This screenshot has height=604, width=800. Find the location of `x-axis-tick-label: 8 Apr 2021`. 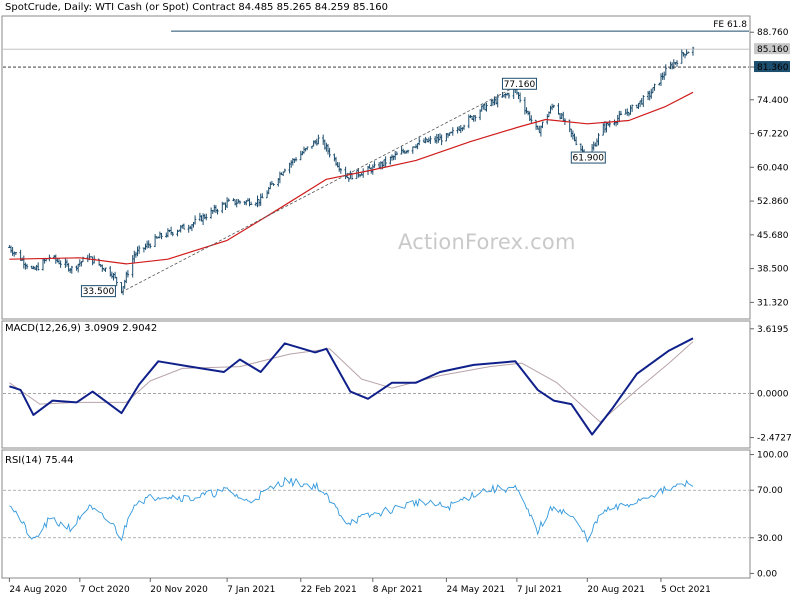

x-axis-tick-label: 8 Apr 2021 is located at coordinates (398, 590).